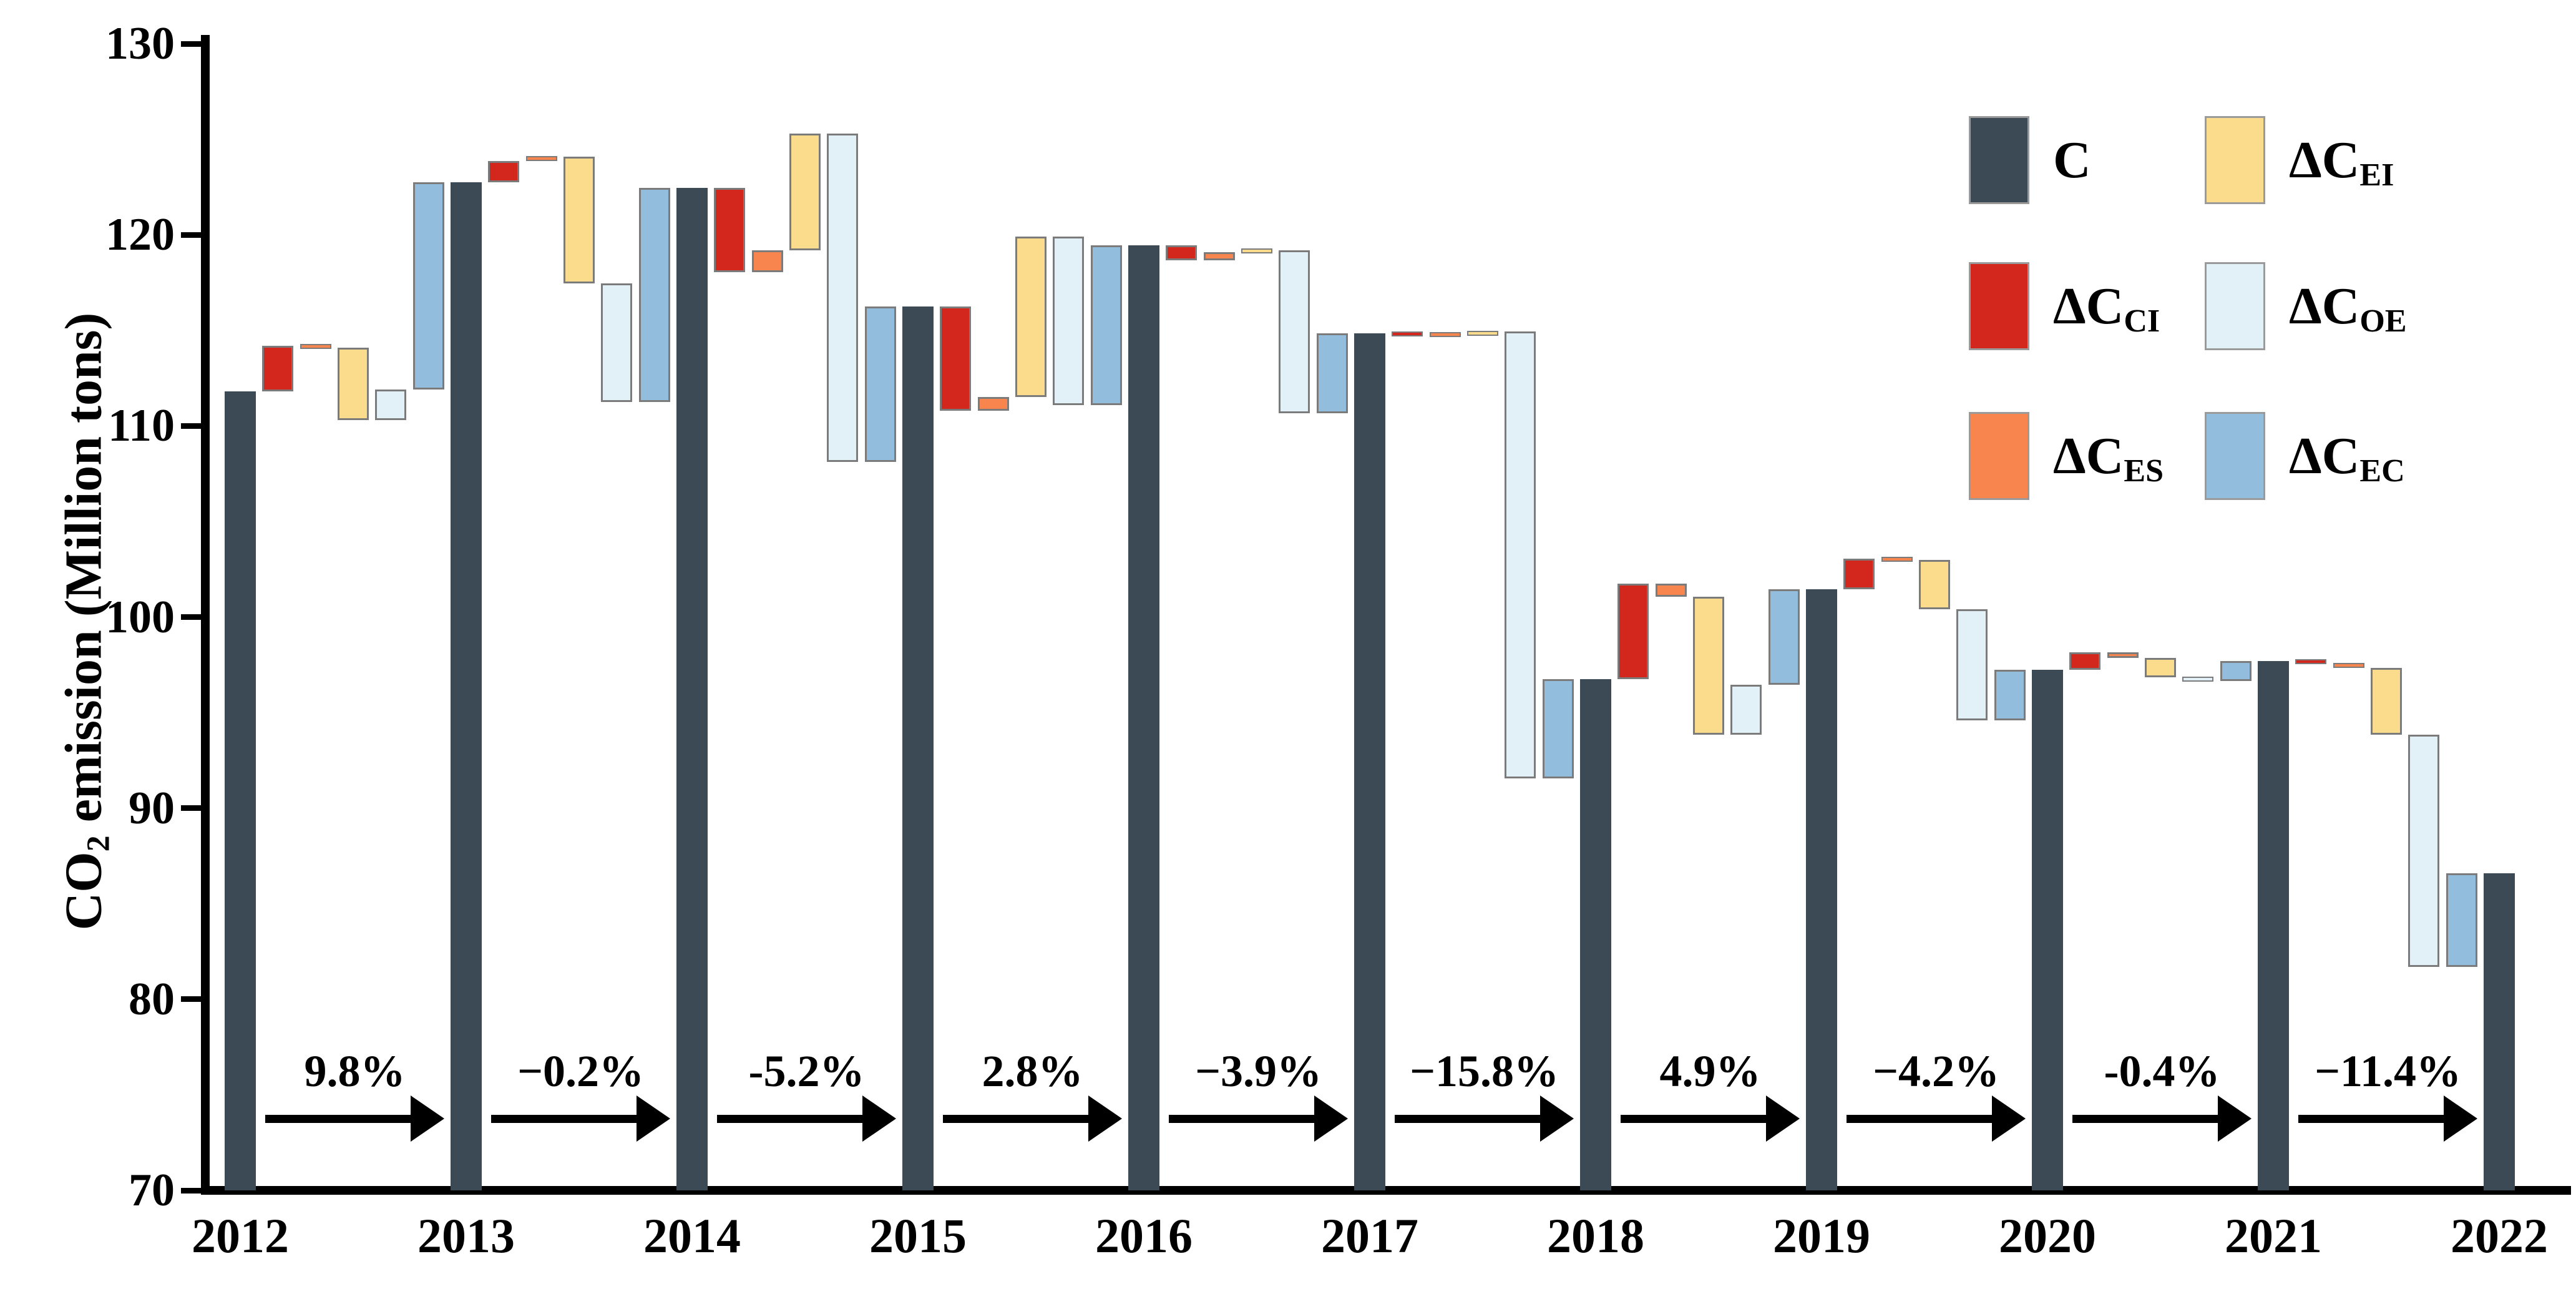 This screenshot has height=1294, width=2576. What do you see at coordinates (1143, 717) in the screenshot?
I see `c-bar-2016` at bounding box center [1143, 717].